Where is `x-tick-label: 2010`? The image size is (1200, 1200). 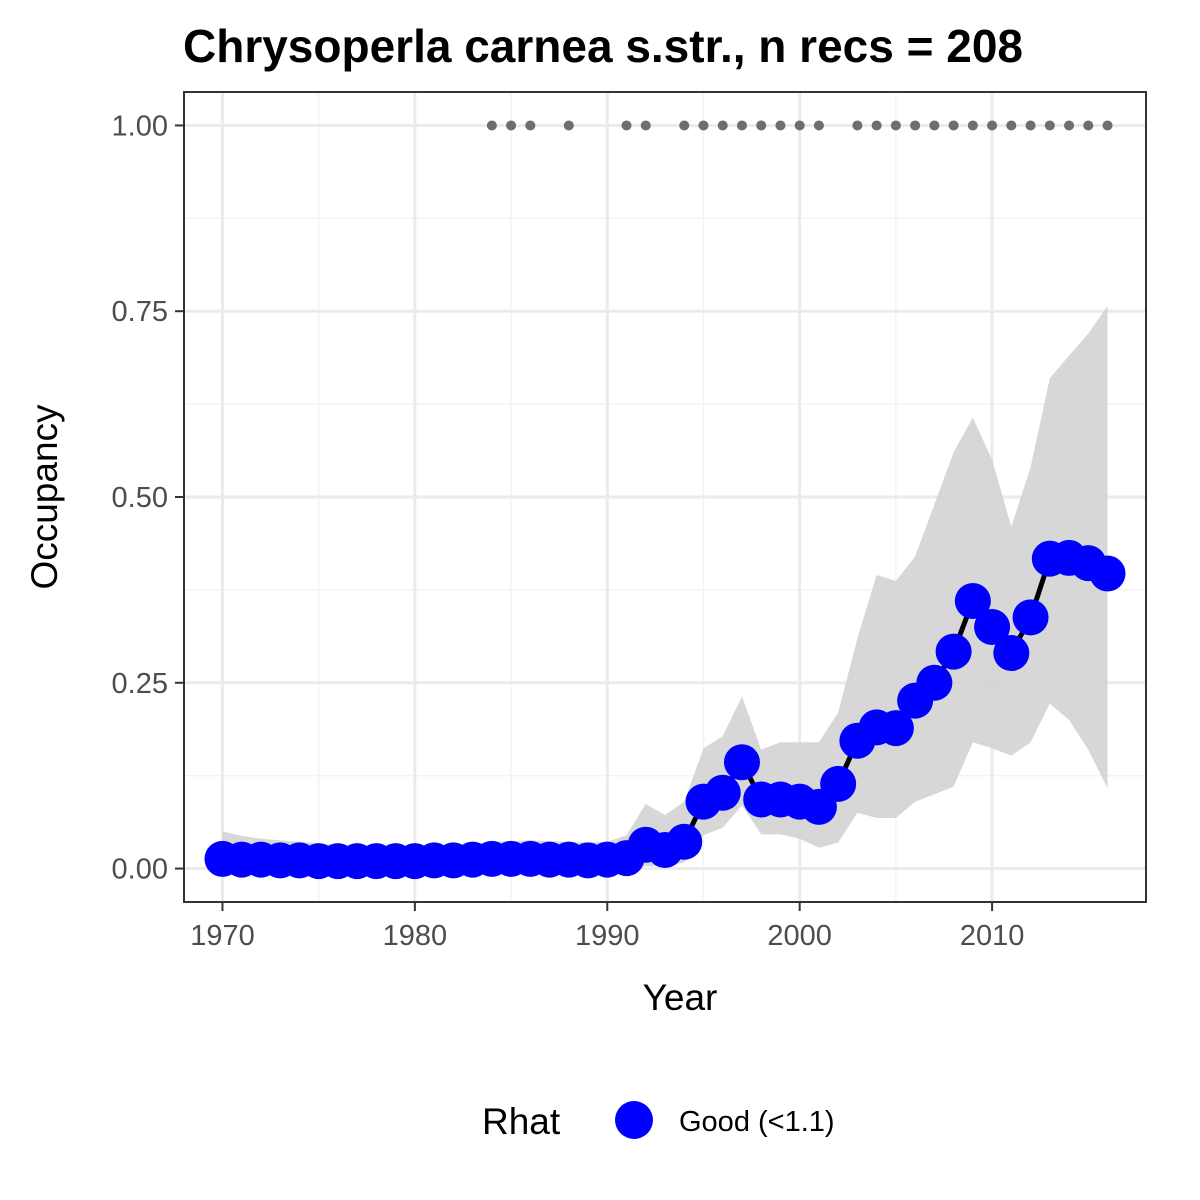 x-tick-label: 2010 is located at coordinates (992, 936).